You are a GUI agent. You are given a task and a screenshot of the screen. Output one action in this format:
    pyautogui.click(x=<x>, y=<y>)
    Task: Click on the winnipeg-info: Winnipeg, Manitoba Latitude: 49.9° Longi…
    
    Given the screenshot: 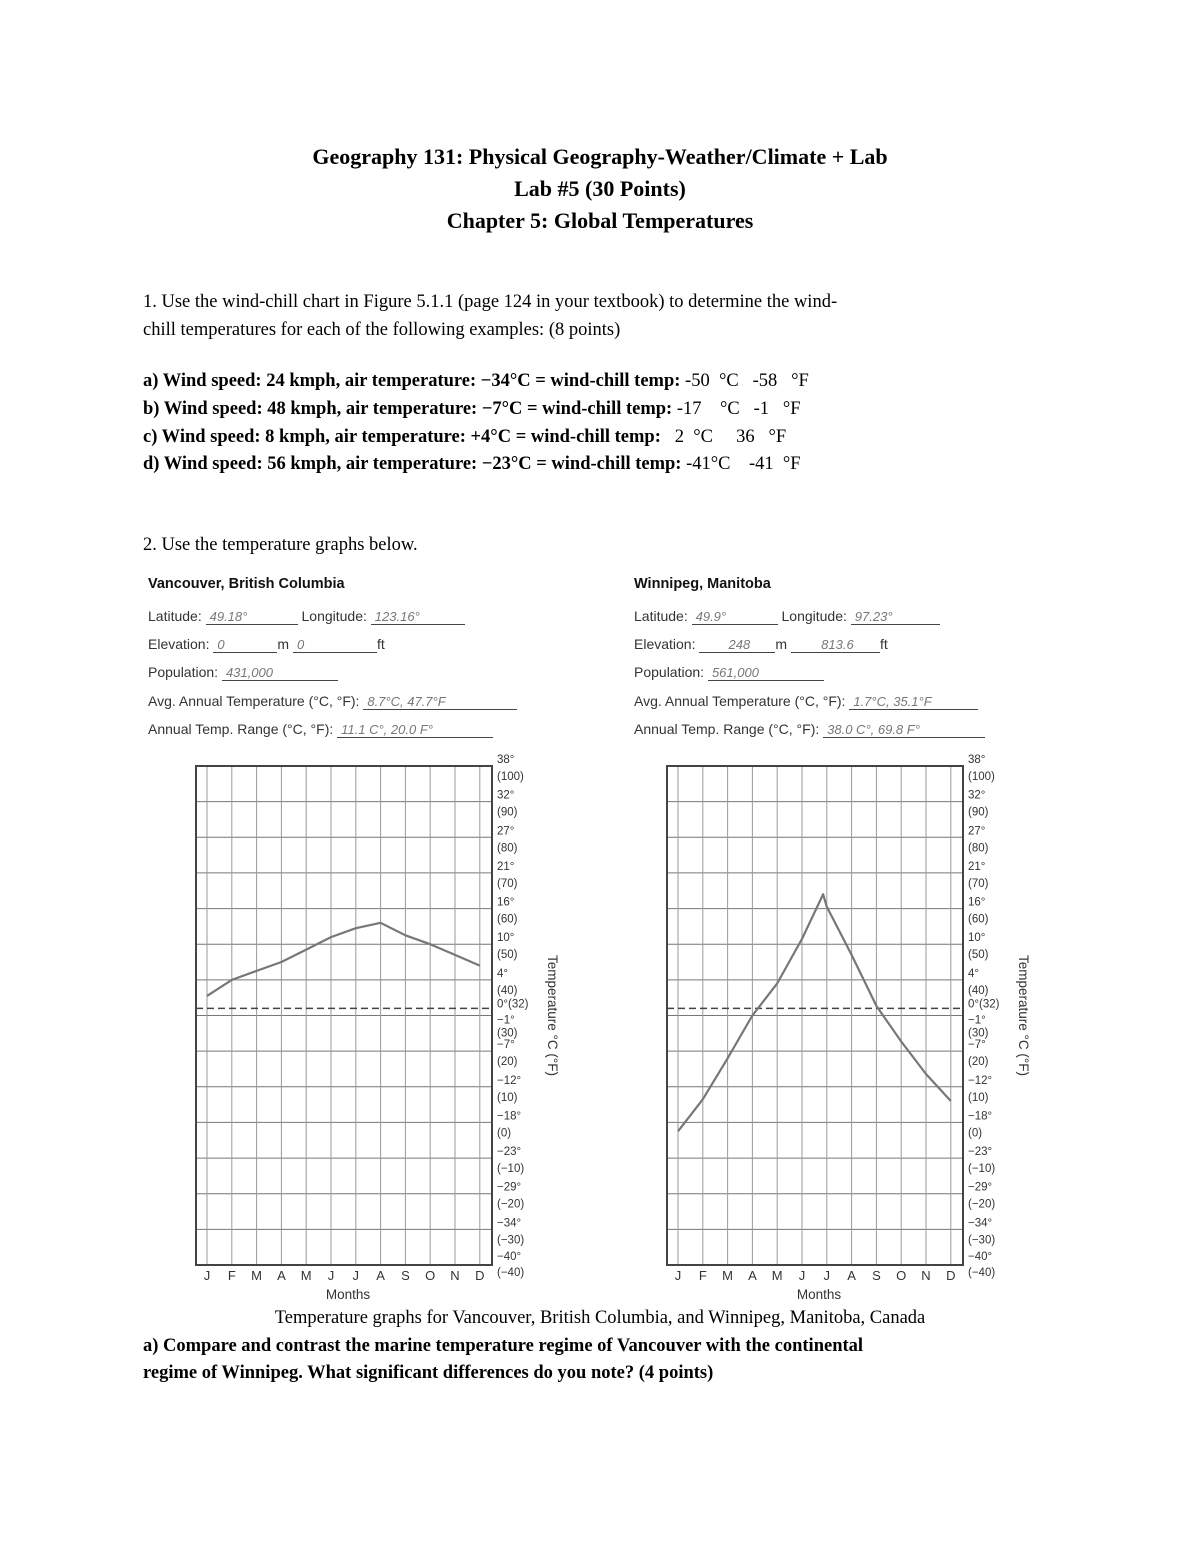 What is the action you would take?
    pyautogui.click(x=844, y=661)
    